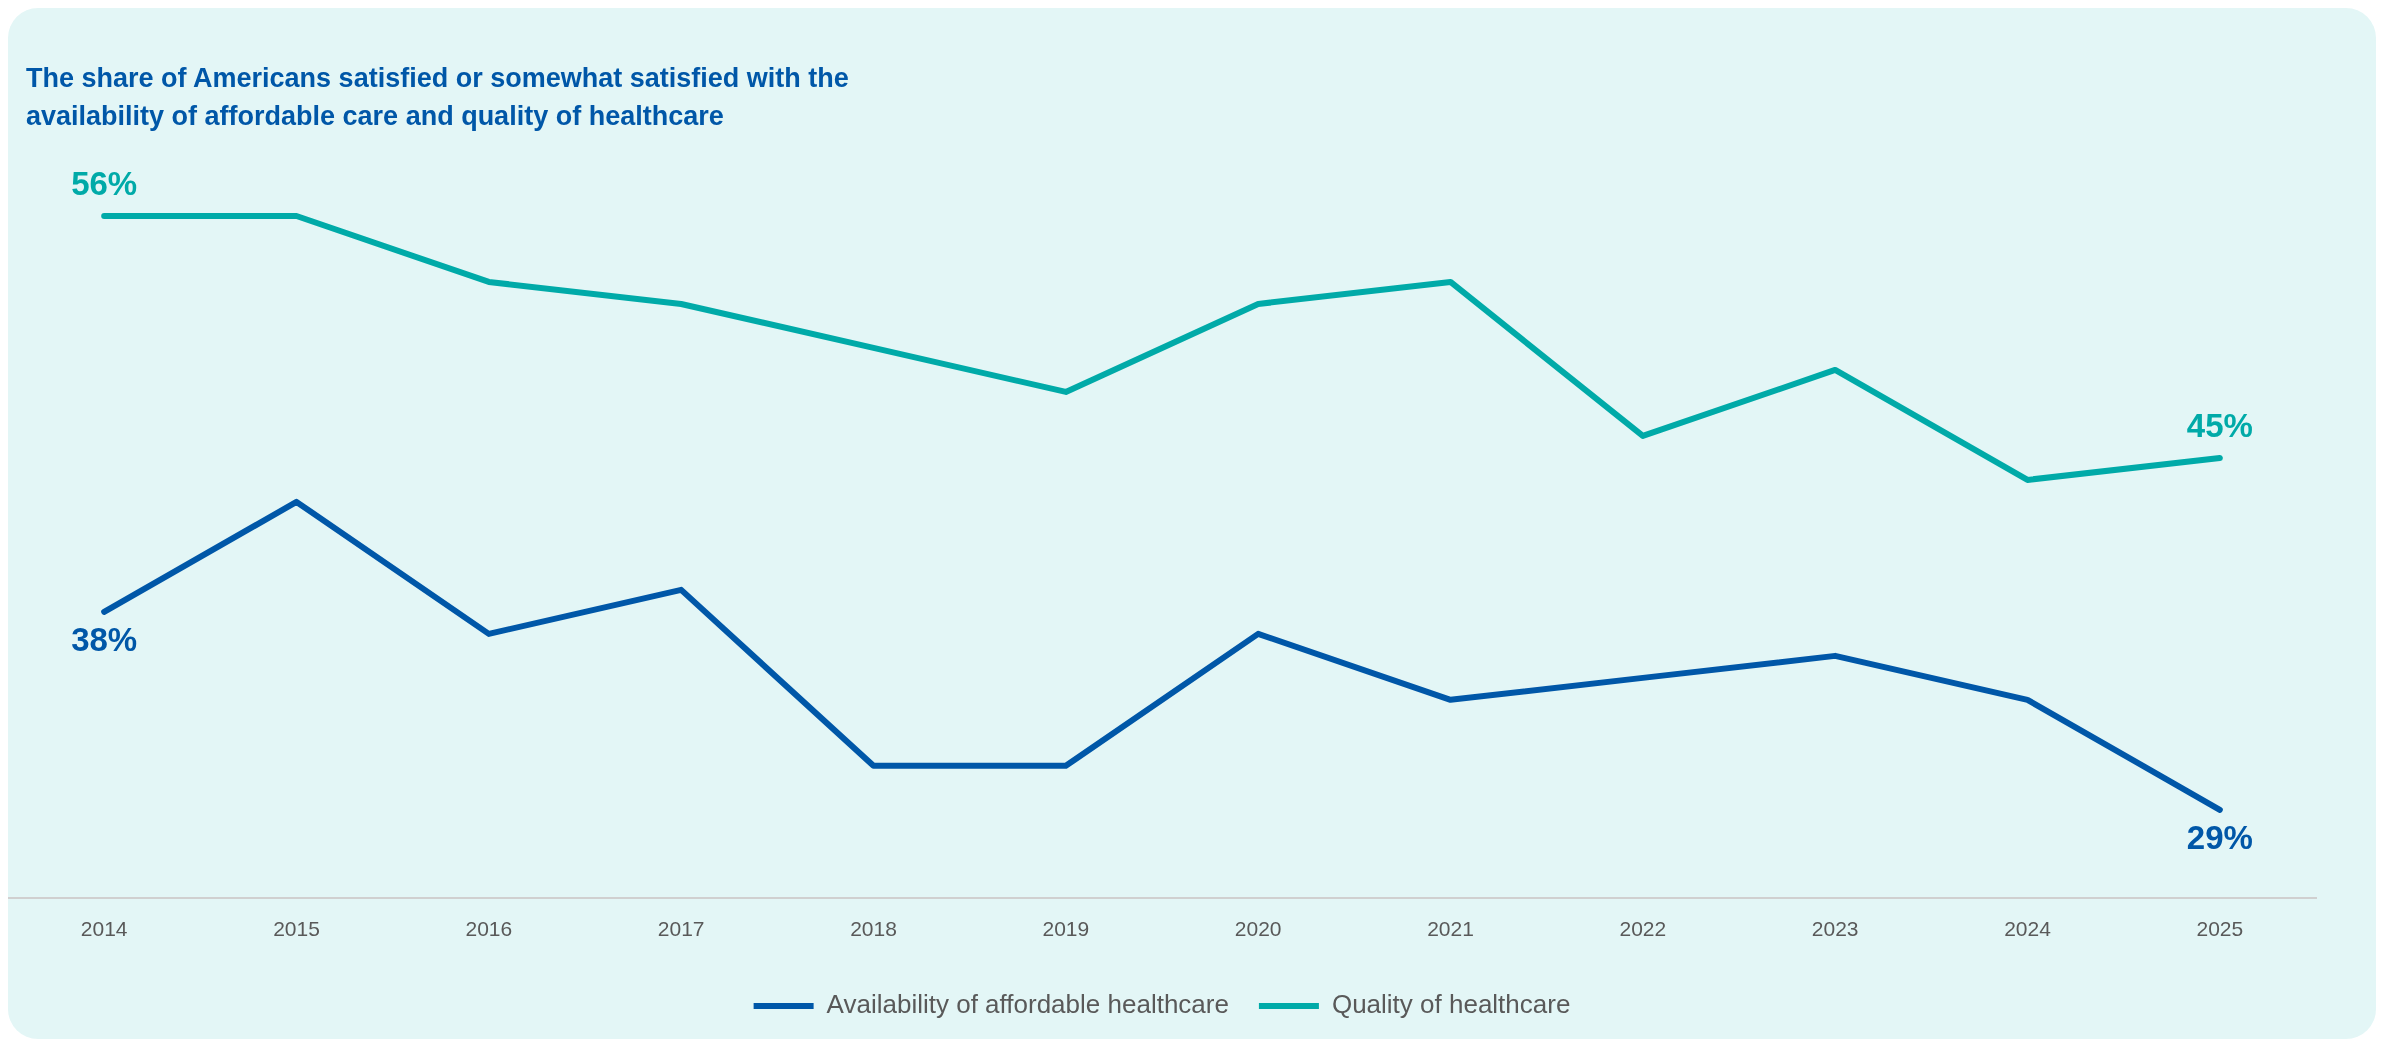 This screenshot has width=2384, height=1047. What do you see at coordinates (873, 929) in the screenshot?
I see `x-tick-label: 2018` at bounding box center [873, 929].